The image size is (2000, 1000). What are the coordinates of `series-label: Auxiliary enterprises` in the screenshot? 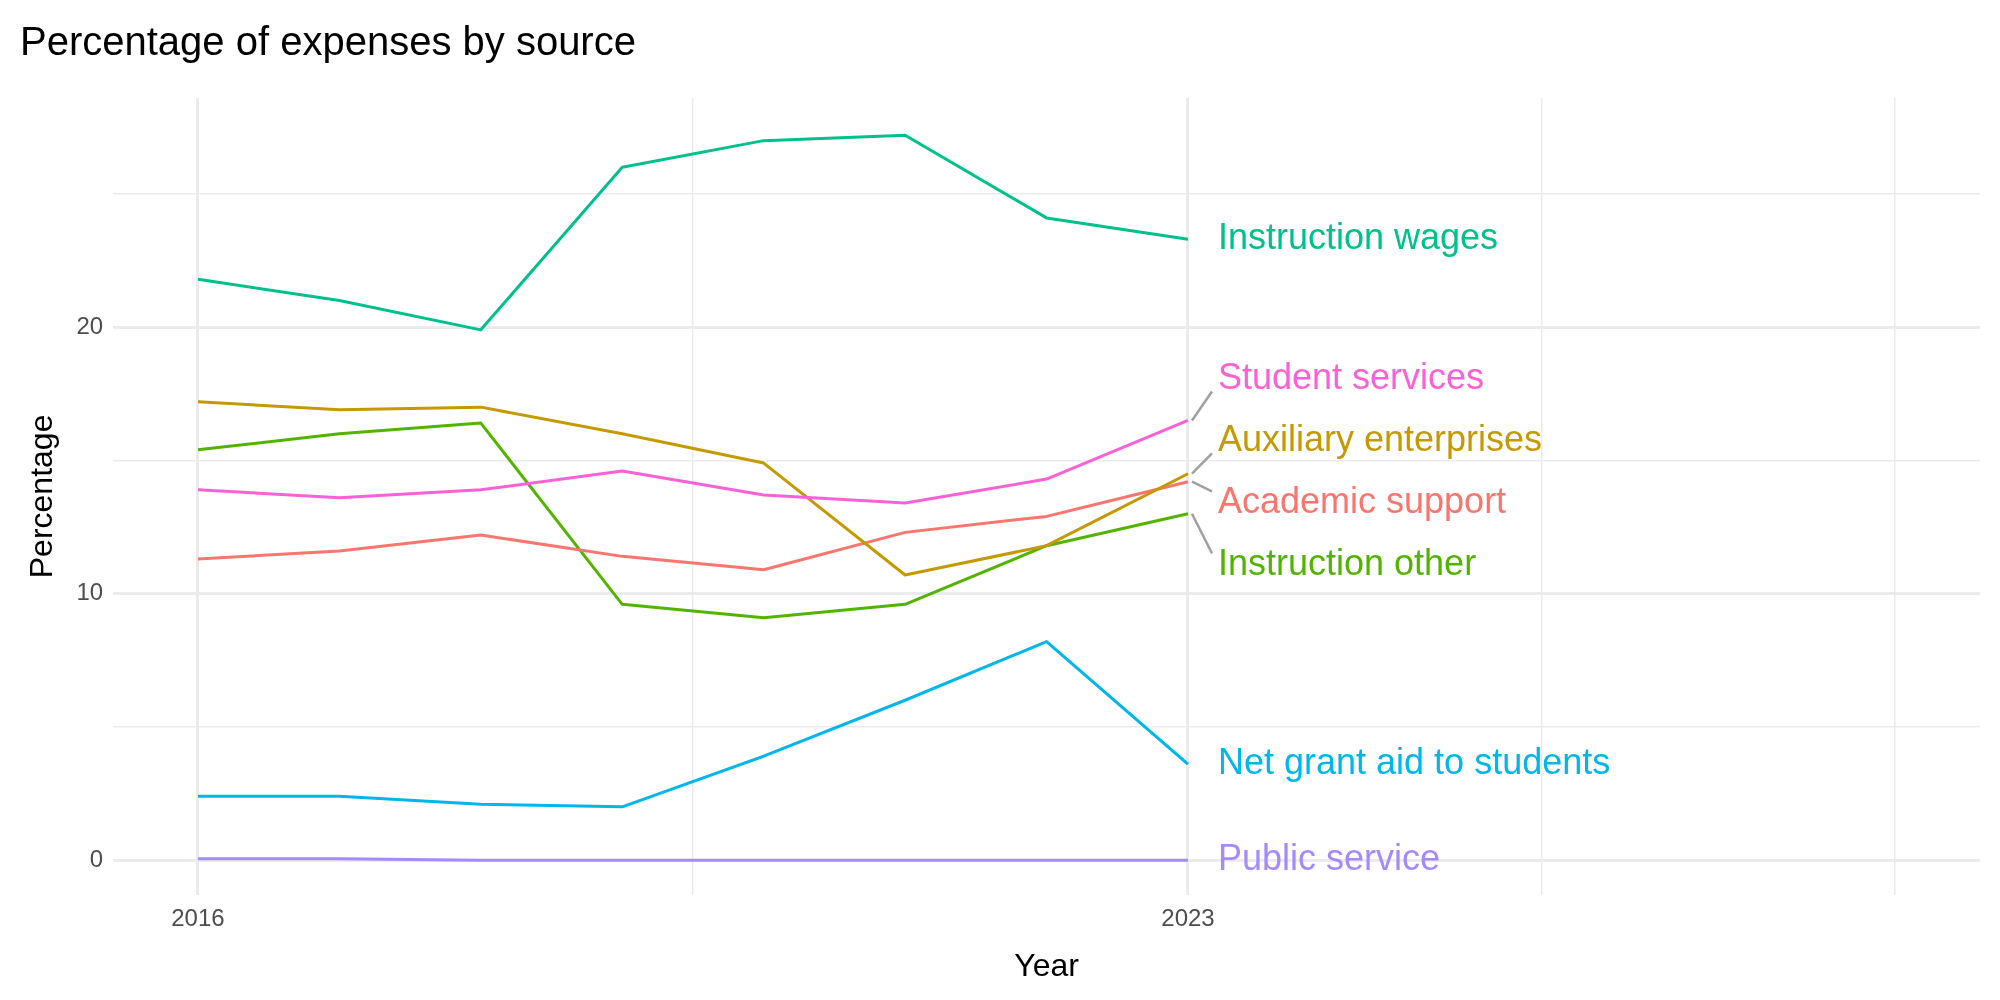 It's located at (1380, 439).